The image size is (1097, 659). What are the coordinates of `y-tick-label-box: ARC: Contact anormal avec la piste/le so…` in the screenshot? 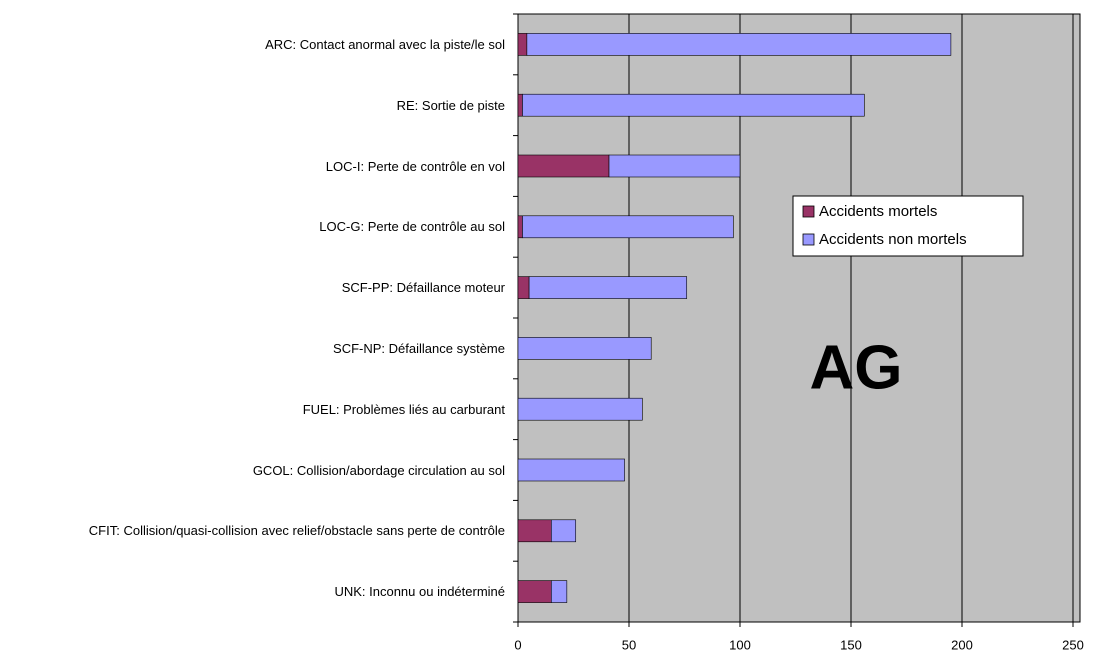 It's located at (256, 44).